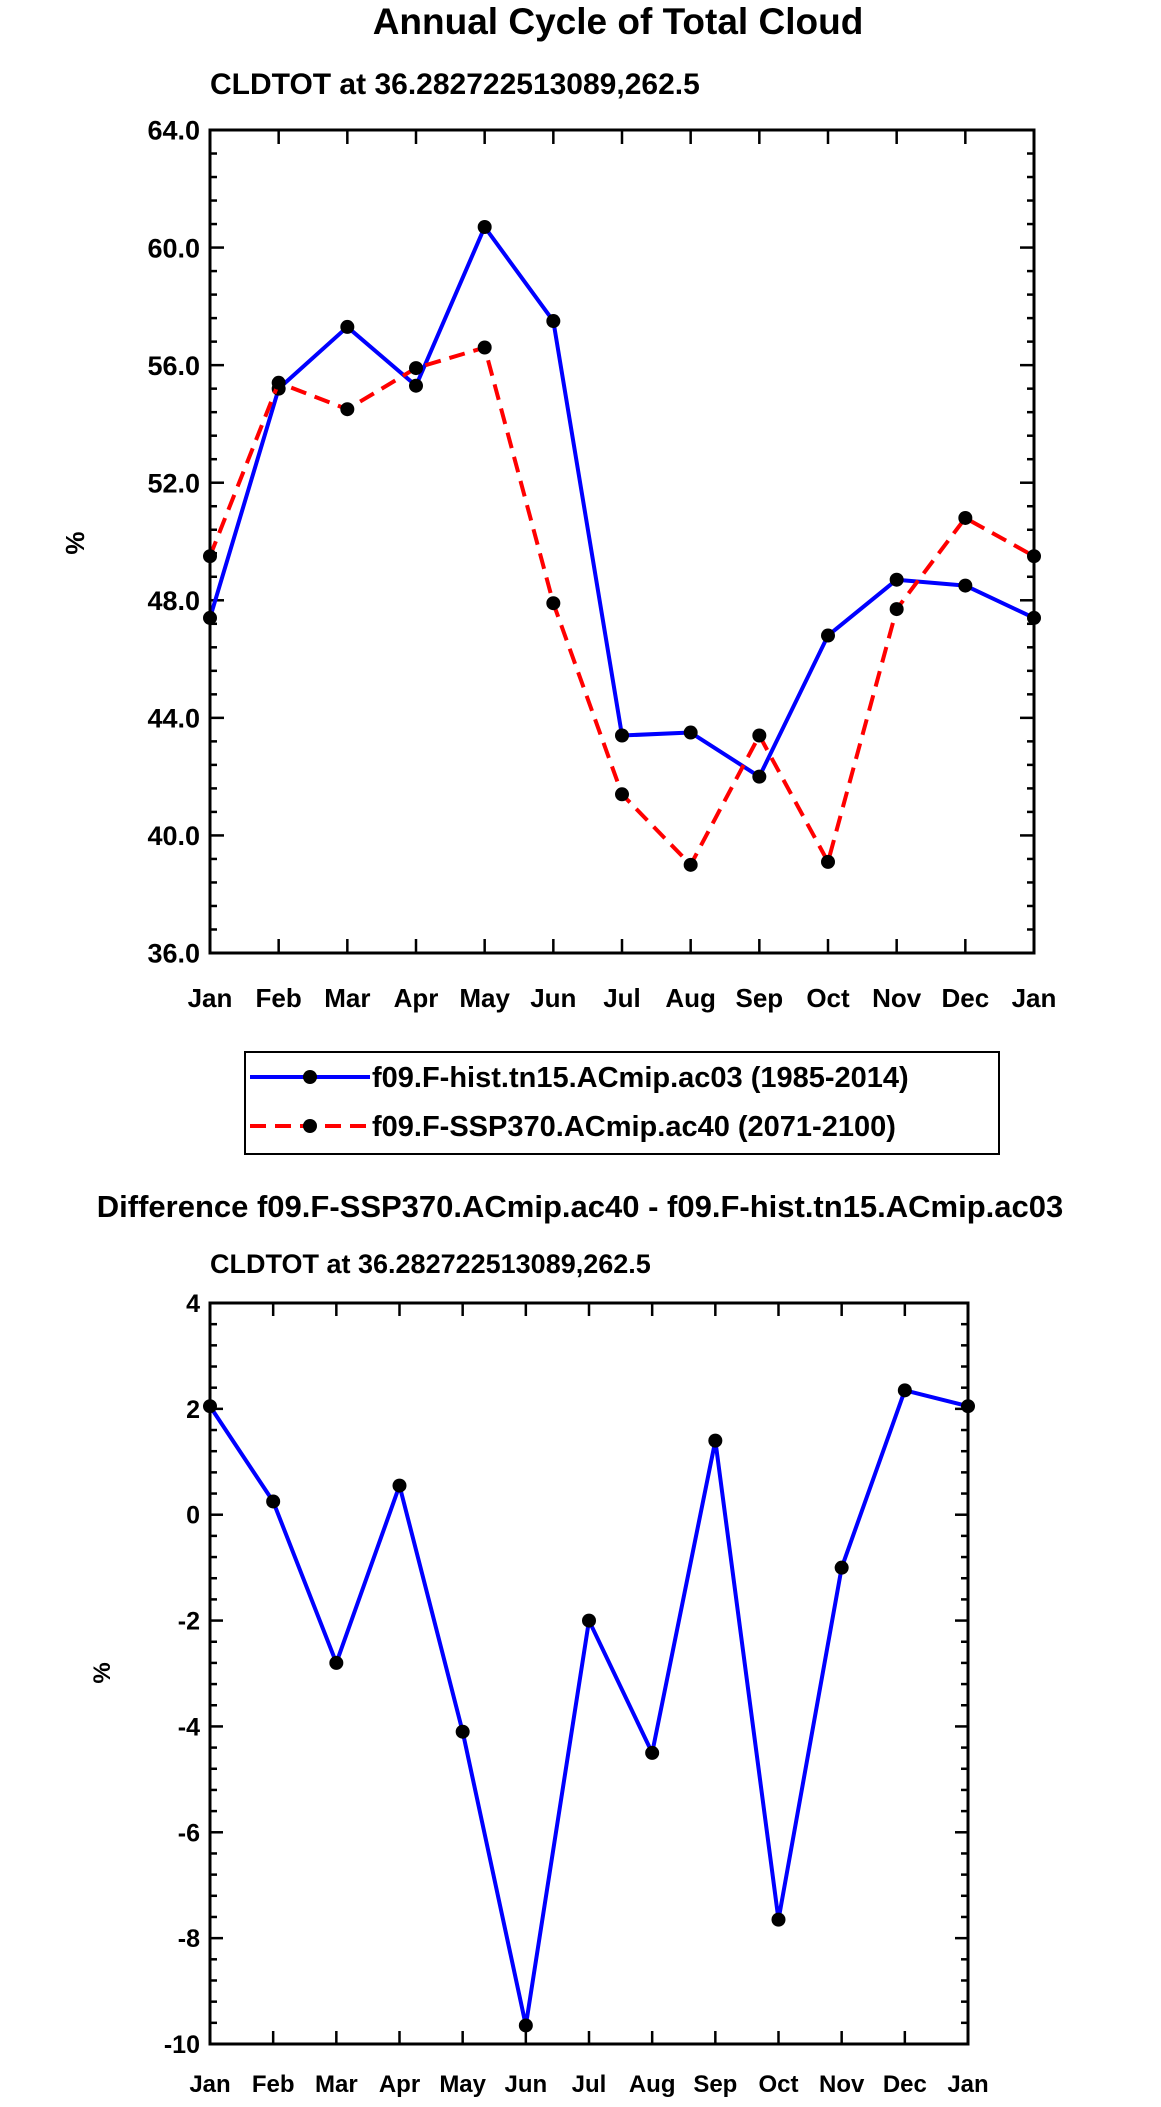 The image size is (1161, 2107). What do you see at coordinates (193, 1304) in the screenshot?
I see `y-tick-label: 4` at bounding box center [193, 1304].